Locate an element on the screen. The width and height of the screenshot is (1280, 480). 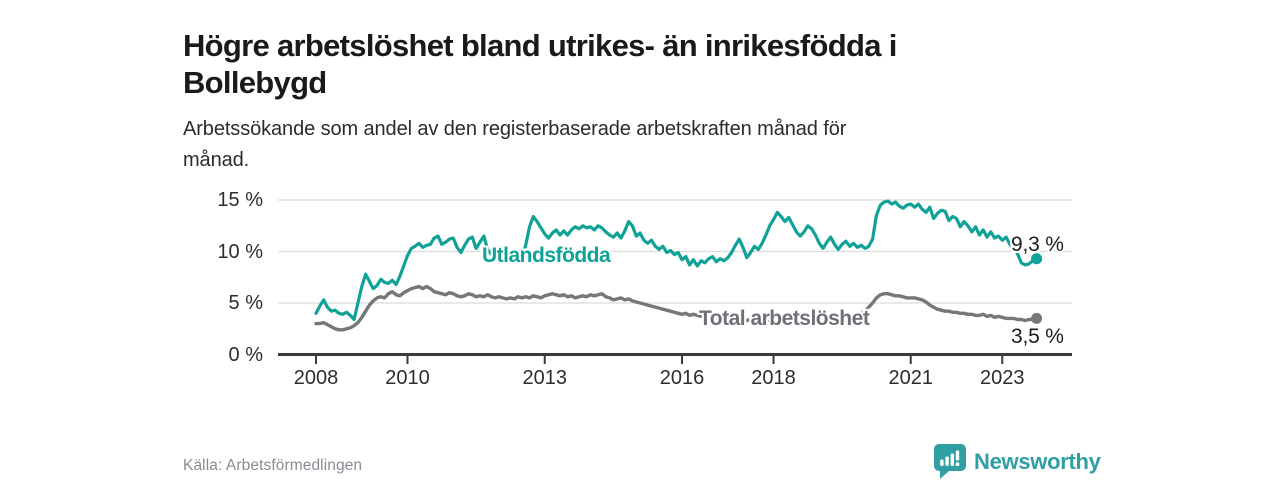
series-label-total: Total arbetslöshet is located at coordinates (784, 318).